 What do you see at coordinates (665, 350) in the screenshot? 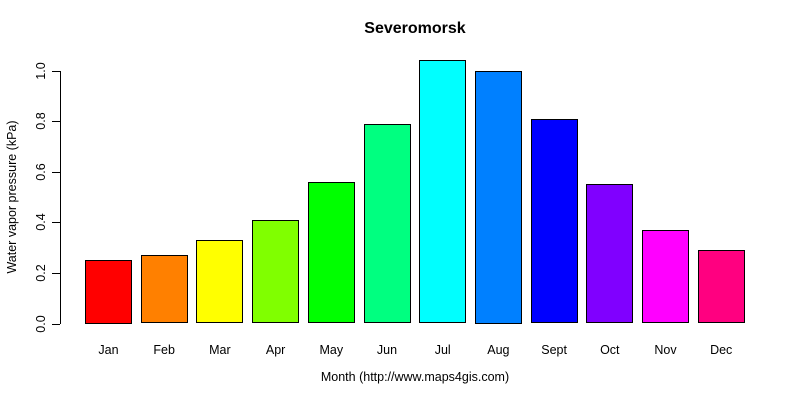
I see `x-tick-label-nov: Nov` at bounding box center [665, 350].